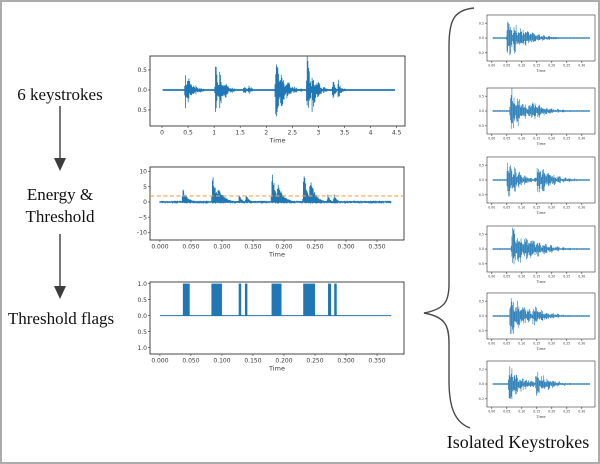 The height and width of the screenshot is (464, 600). I want to click on svg-text: 0.000, so click(159, 361).